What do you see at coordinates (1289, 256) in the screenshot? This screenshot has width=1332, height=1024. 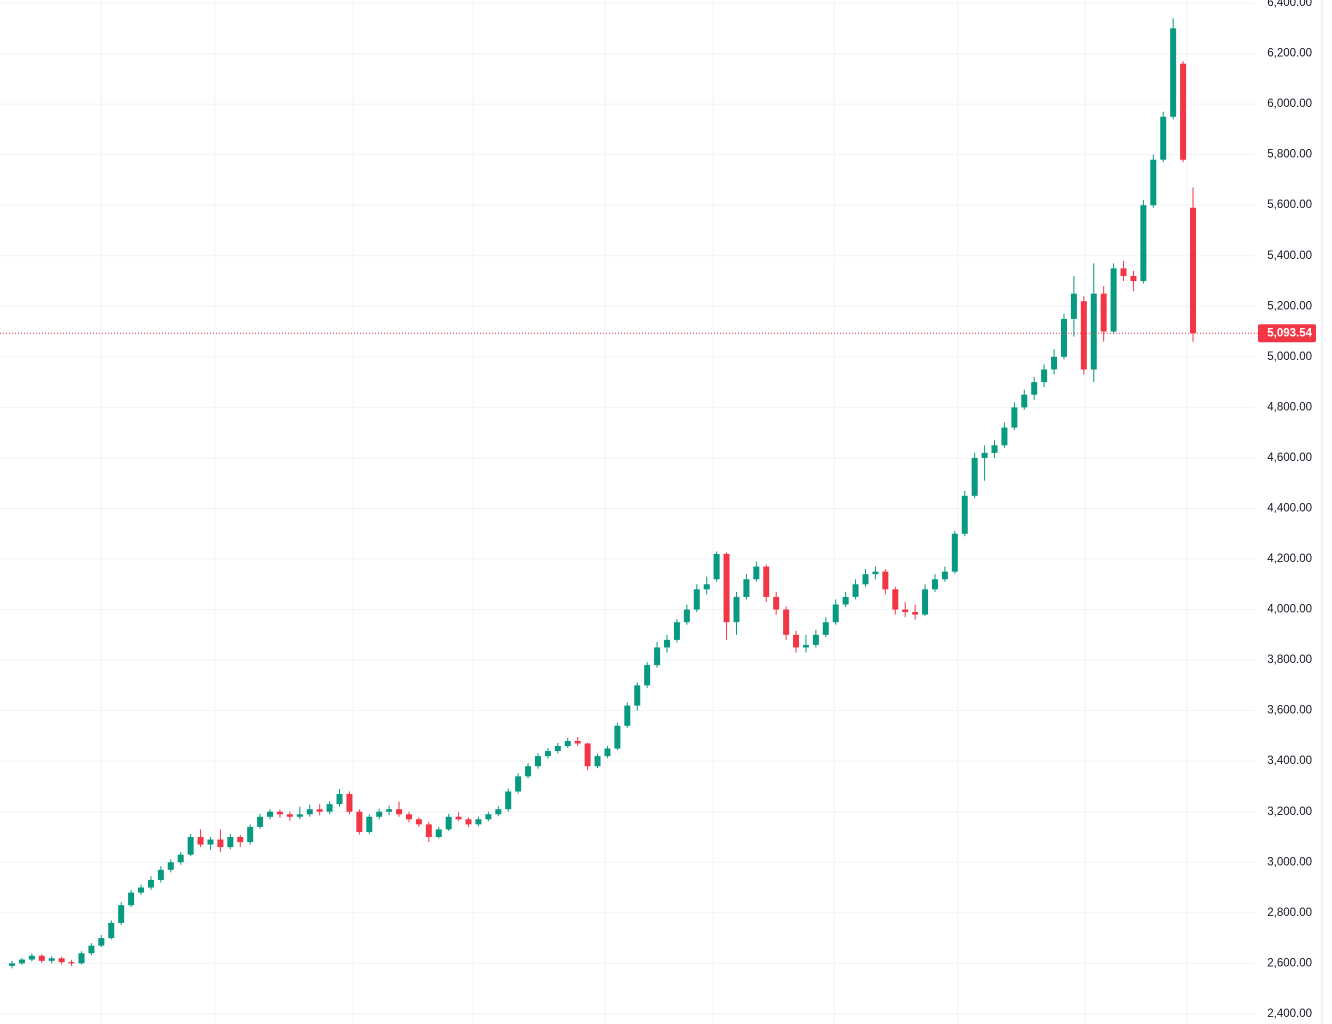 I see `y-tick-label: 5,400.00` at bounding box center [1289, 256].